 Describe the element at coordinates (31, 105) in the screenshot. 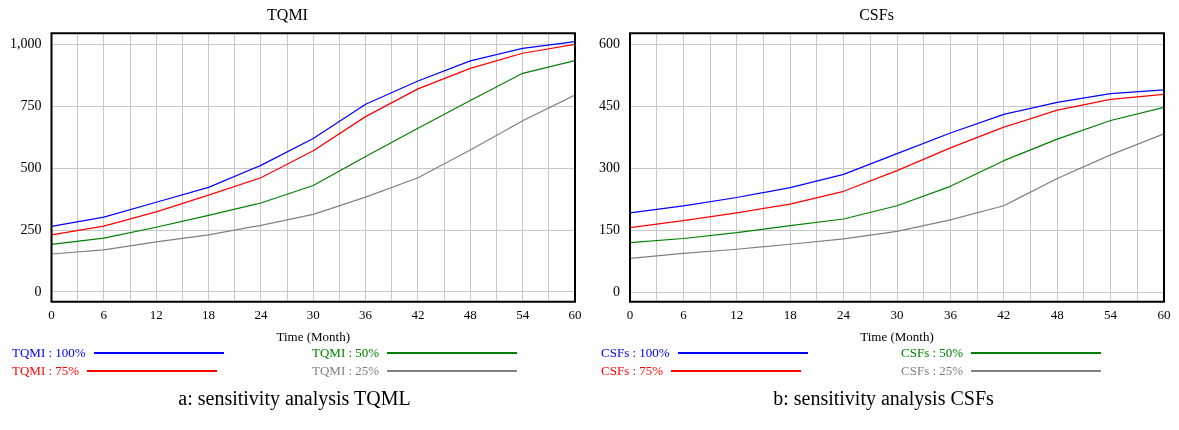

I see `y-tick-label: 750` at that location.